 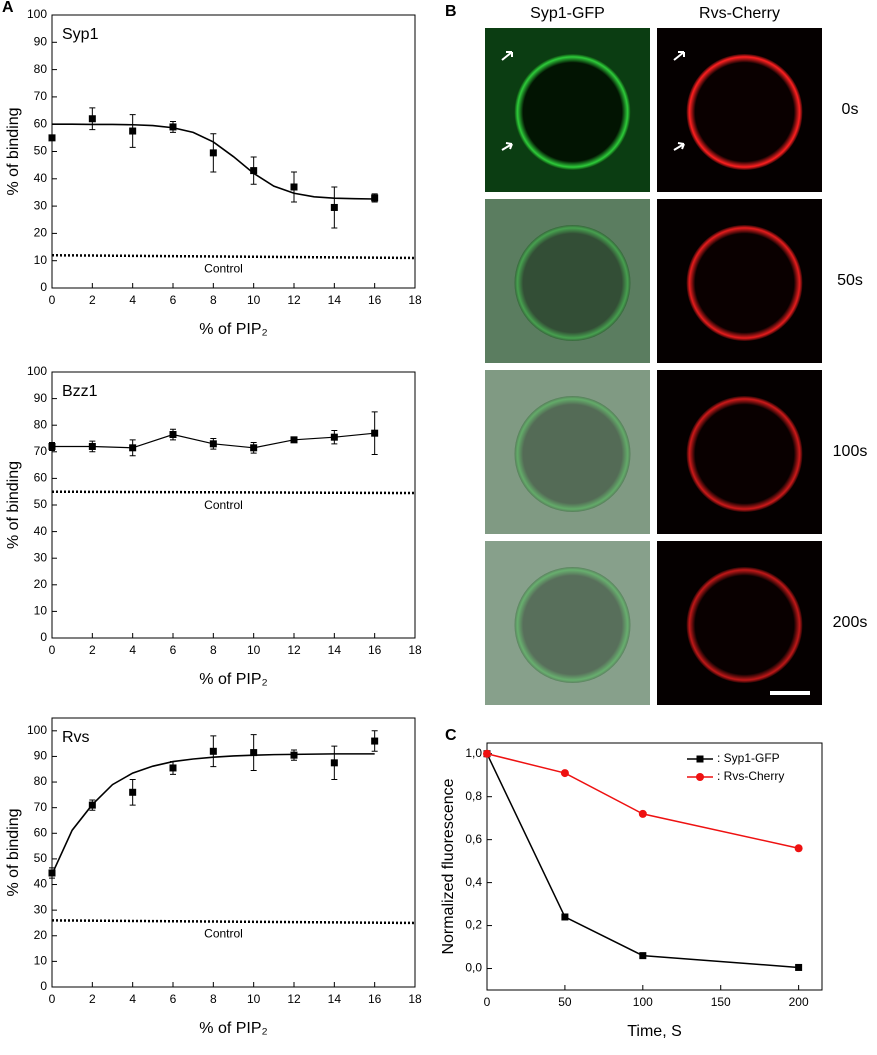 What do you see at coordinates (473, 882) in the screenshot?
I see `y-tick-label: 0,4` at bounding box center [473, 882].